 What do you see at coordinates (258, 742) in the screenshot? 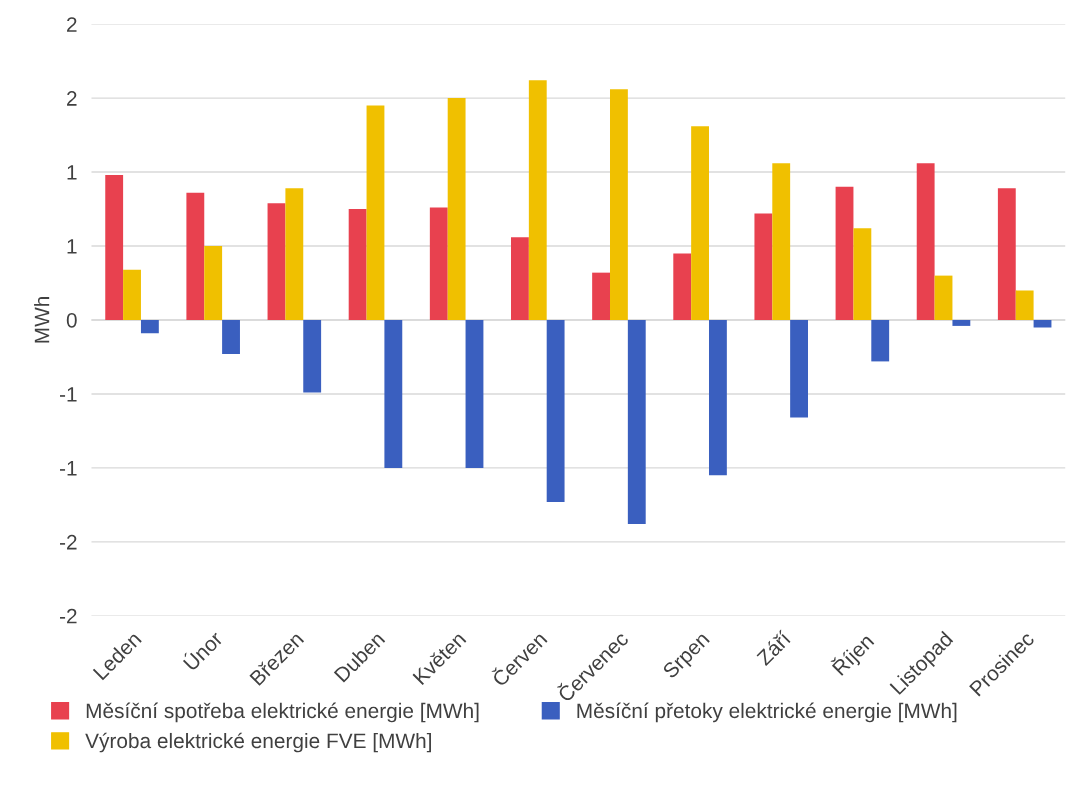
I see `legend-label: Výroba elektrické energie FVE [MWh]` at bounding box center [258, 742].